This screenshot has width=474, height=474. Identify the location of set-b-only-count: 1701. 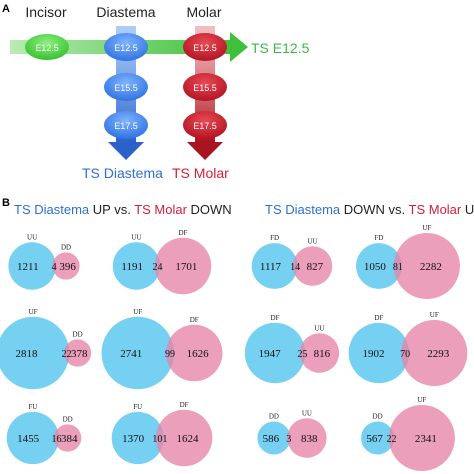
(186, 267).